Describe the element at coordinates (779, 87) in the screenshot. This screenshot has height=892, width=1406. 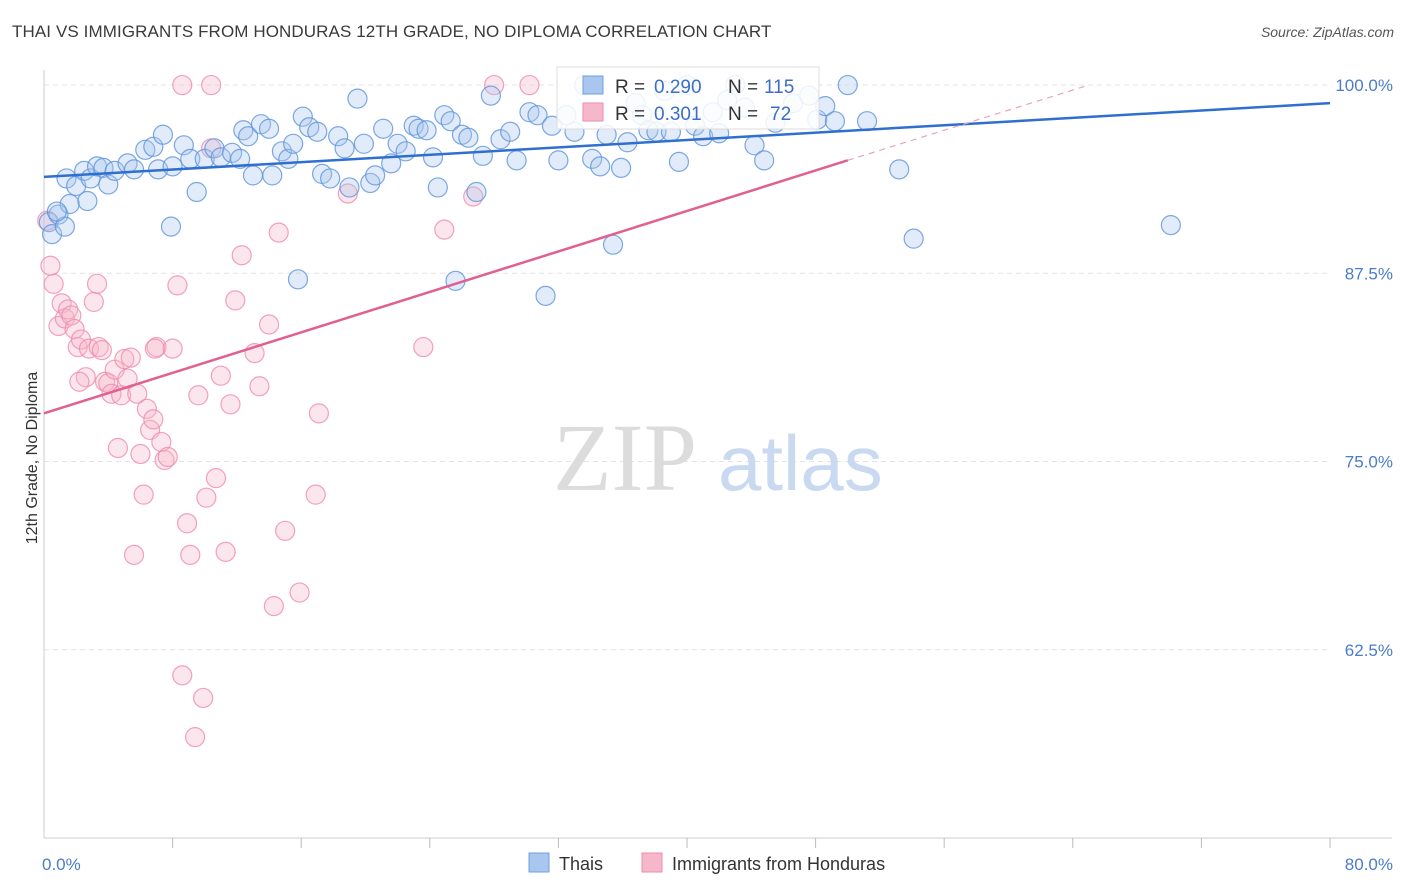
I see `thais-n-value: 115` at that location.